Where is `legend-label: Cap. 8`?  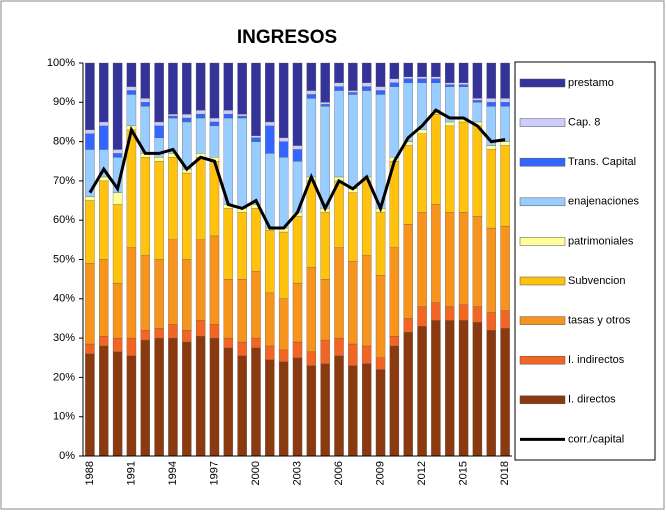 legend-label: Cap. 8 is located at coordinates (584, 123).